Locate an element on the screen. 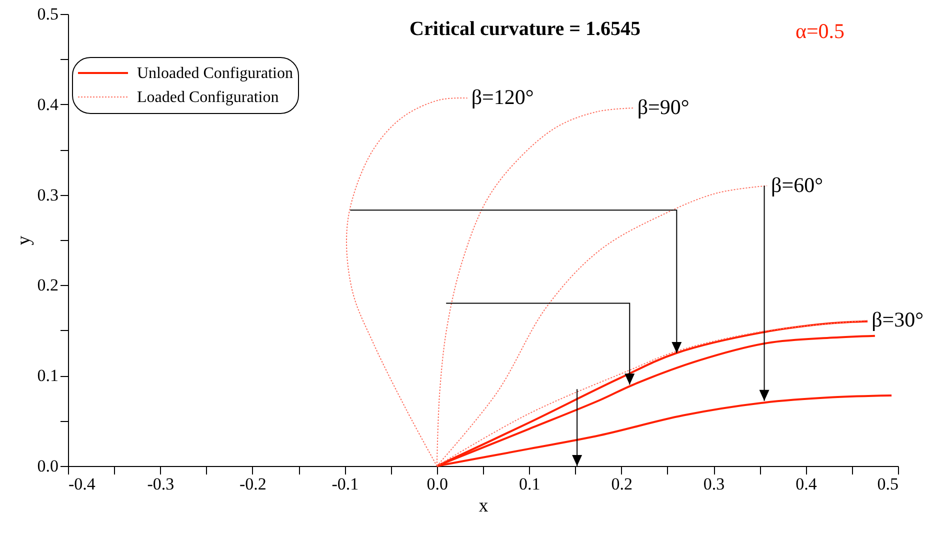  x-tick-label: -0.1 is located at coordinates (345, 484).